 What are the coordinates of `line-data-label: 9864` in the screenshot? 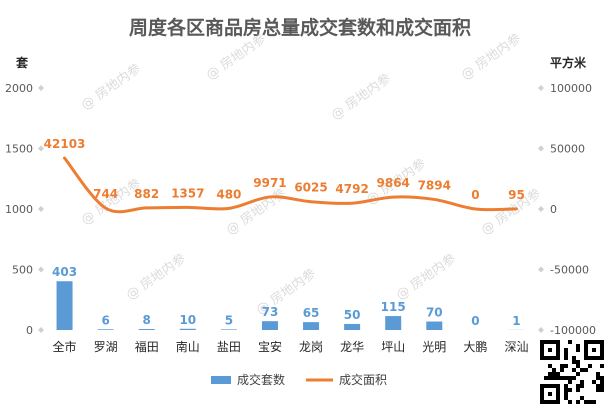 It's located at (393, 183).